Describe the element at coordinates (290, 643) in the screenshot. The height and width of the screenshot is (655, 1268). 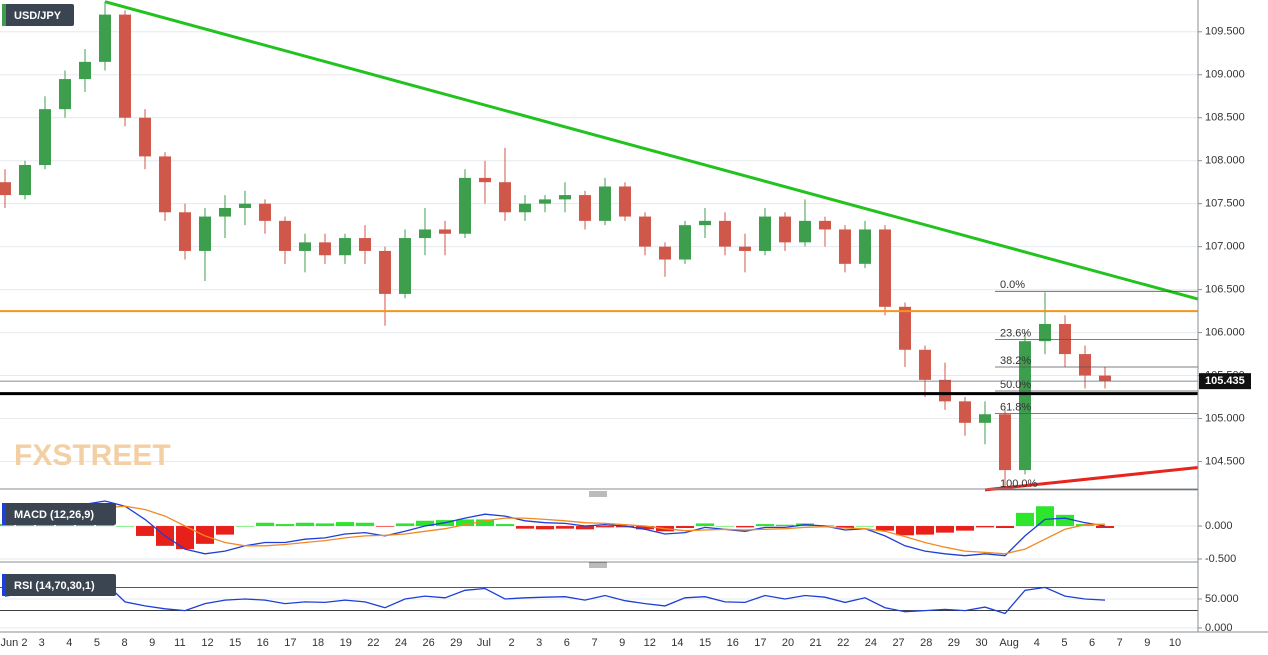
I see `x-tick-label: 17` at that location.